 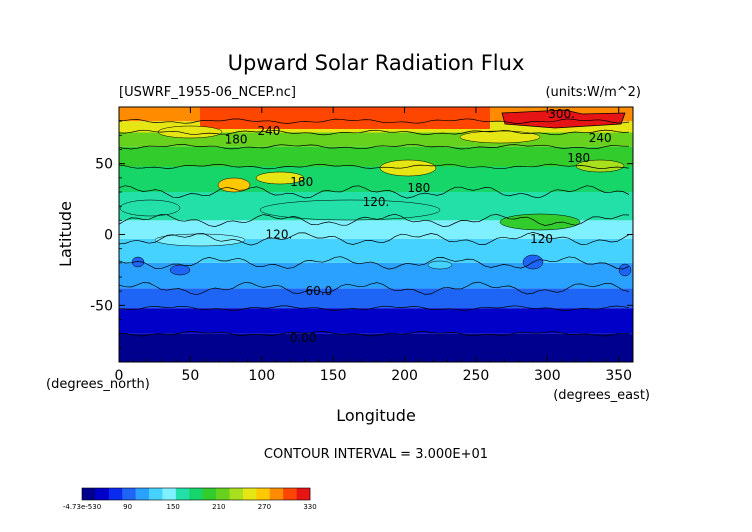 I want to click on contour-label: 300., so click(x=561, y=114).